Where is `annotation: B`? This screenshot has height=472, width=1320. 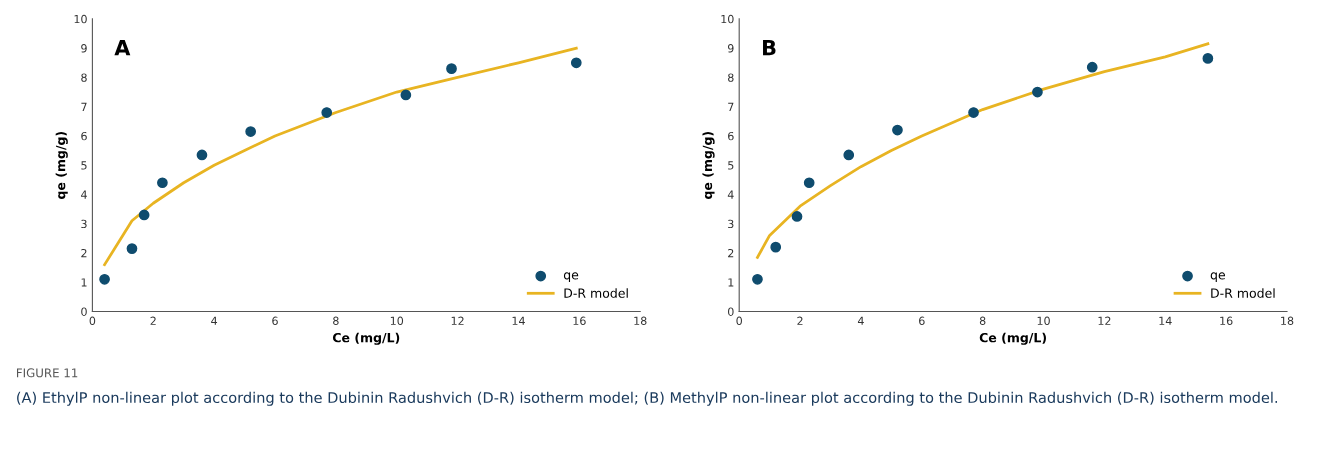 annotation: B is located at coordinates (769, 48).